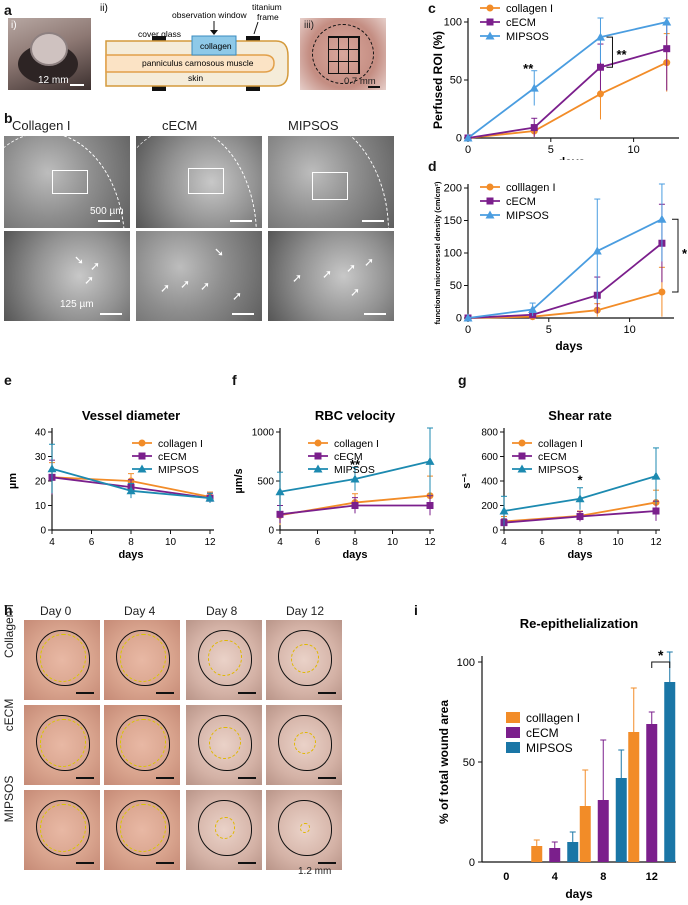 This screenshot has width=688, height=905. What do you see at coordinates (456, 81) in the screenshot?
I see `y-tick-label: 50` at bounding box center [456, 81].